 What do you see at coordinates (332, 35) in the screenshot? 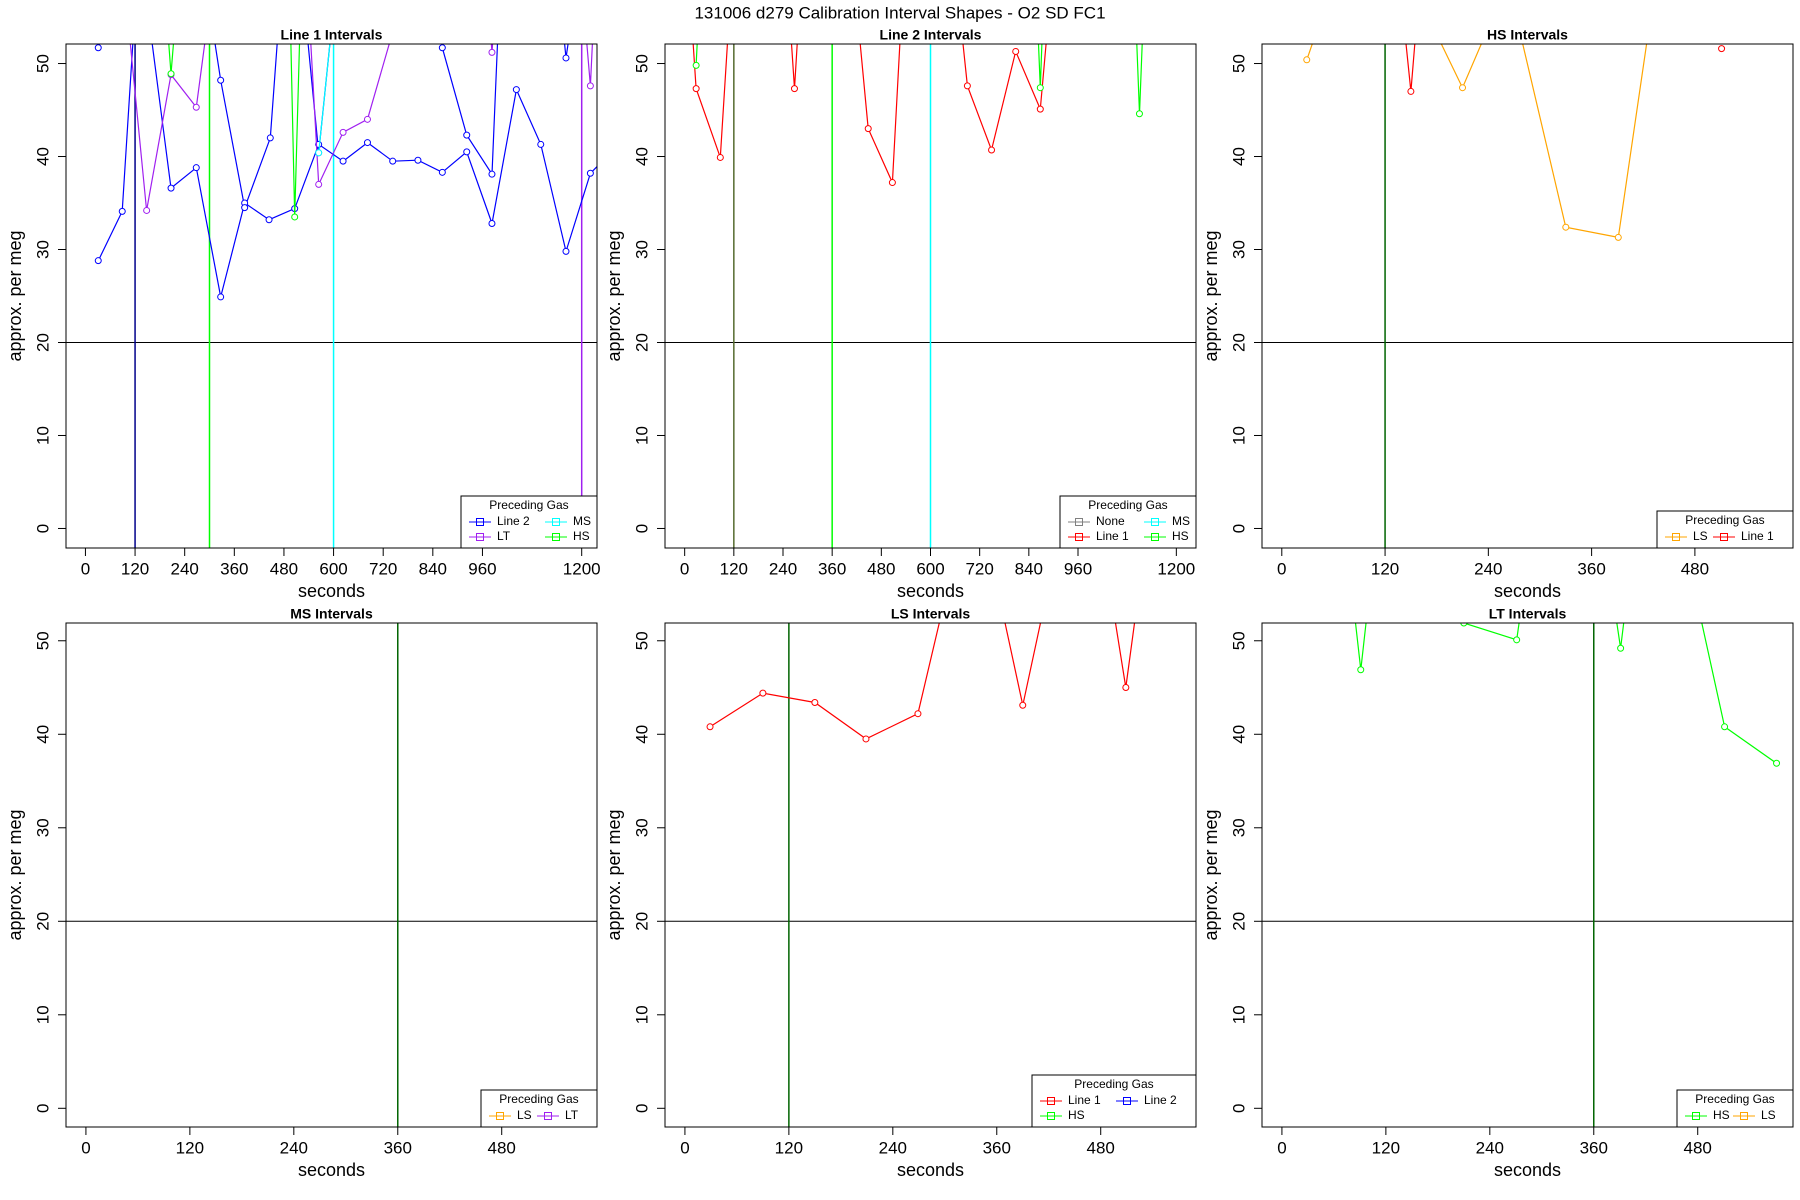
I see `panel-title: Line 1 Intervals` at bounding box center [332, 35].